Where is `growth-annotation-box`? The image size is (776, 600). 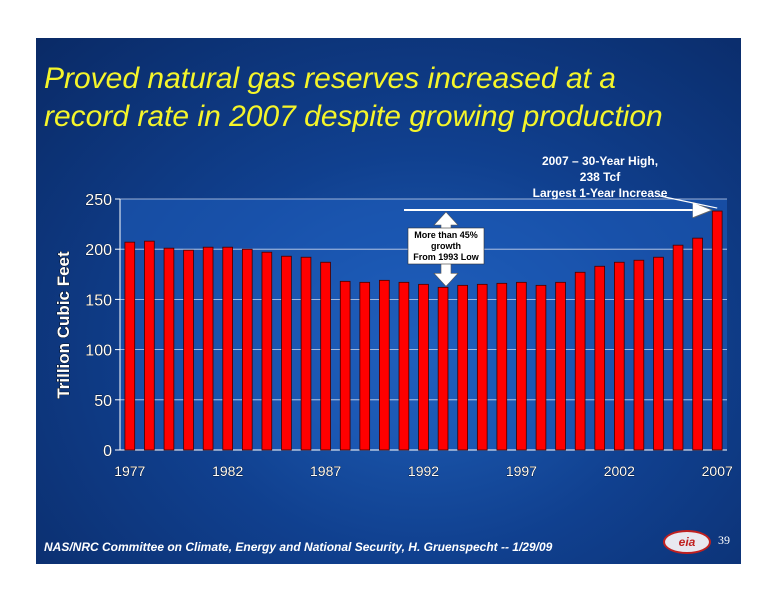
growth-annotation-box is located at coordinates (446, 246).